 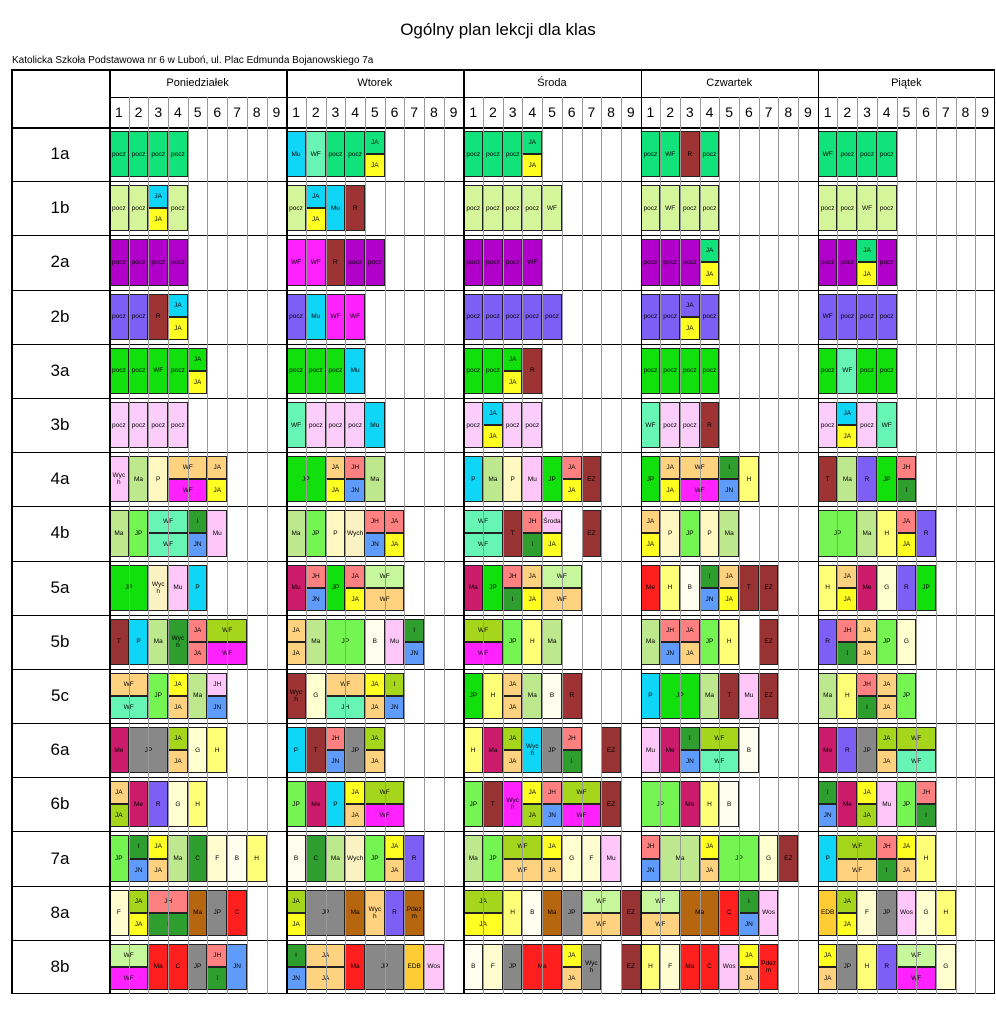 What do you see at coordinates (276, 112) in the screenshot?
I see `period-number: 9` at bounding box center [276, 112].